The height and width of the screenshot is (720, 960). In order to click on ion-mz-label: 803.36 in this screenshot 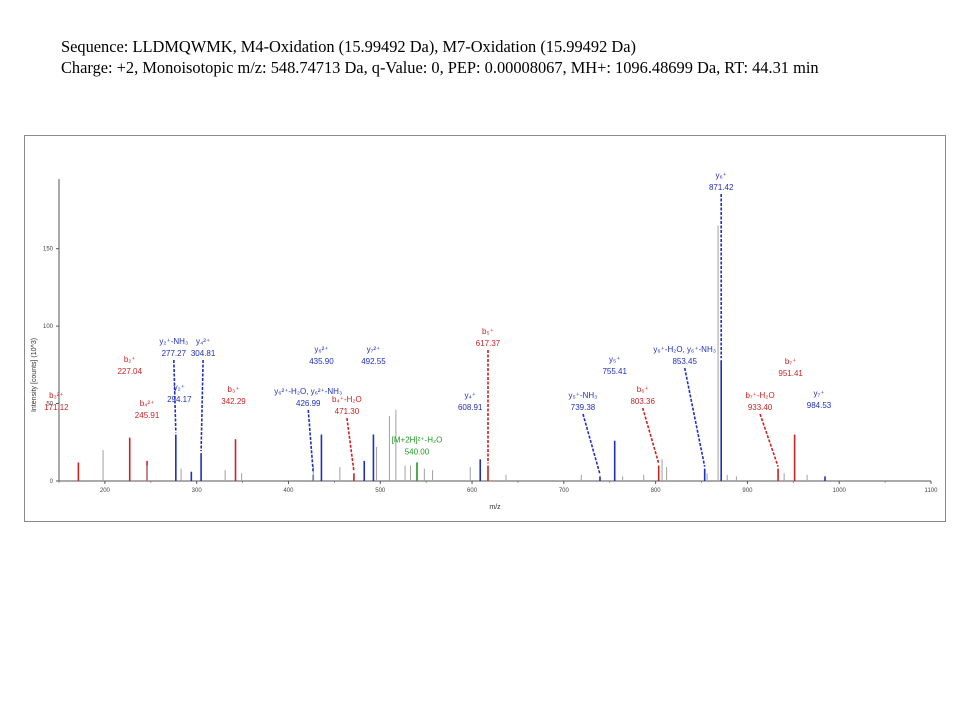, I will do `click(642, 401)`.